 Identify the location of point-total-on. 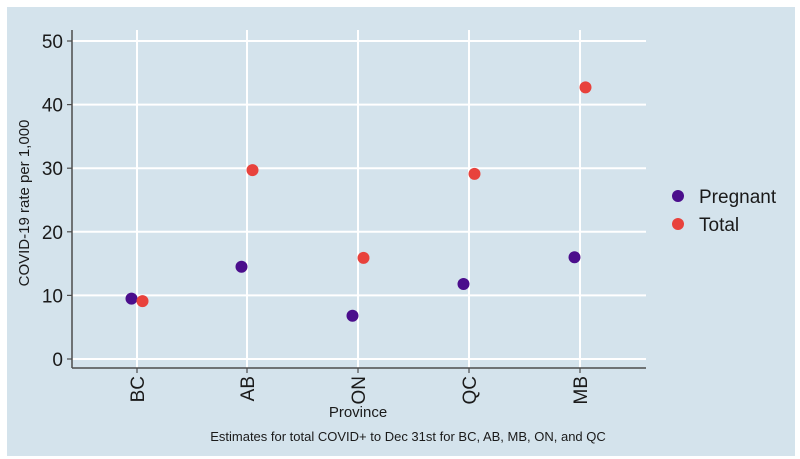
(363, 257).